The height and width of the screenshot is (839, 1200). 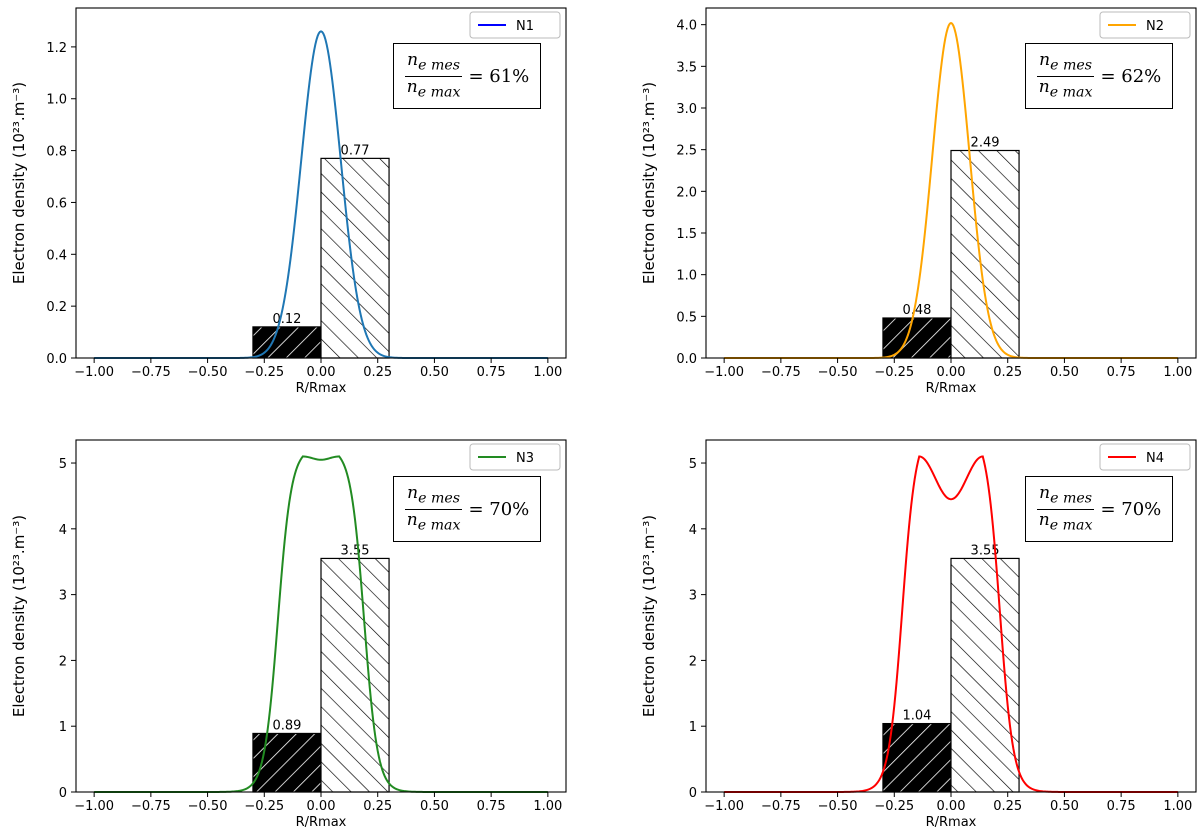 What do you see at coordinates (56, 203) in the screenshot?
I see `y-tick-label: 0.6` at bounding box center [56, 203].